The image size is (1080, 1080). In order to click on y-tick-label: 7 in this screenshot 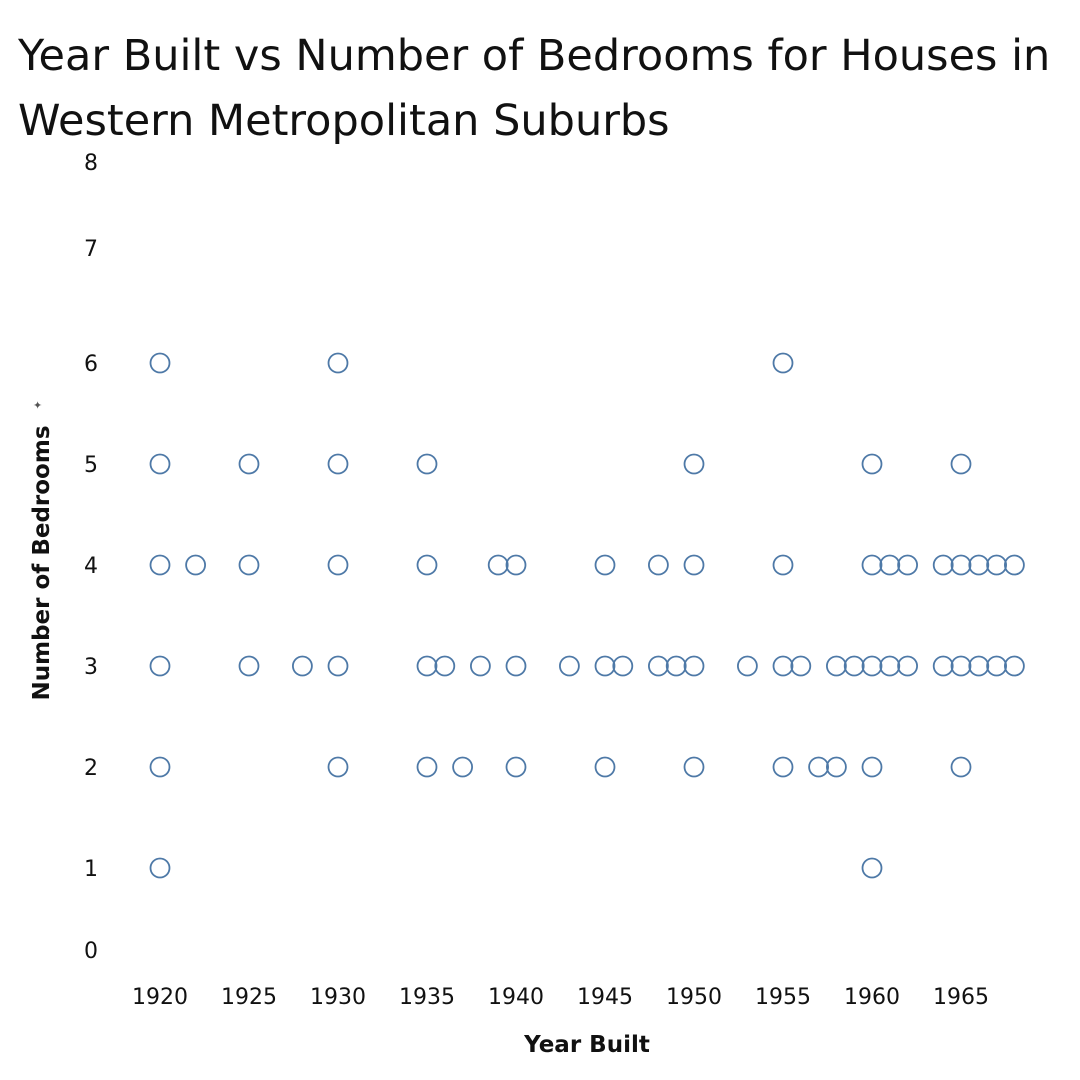, I will do `click(91, 249)`.